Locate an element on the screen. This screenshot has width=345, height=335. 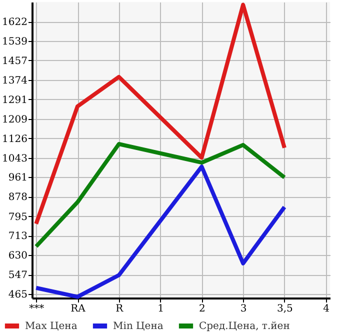
x-tick-label: 1 is located at coordinates (161, 309).